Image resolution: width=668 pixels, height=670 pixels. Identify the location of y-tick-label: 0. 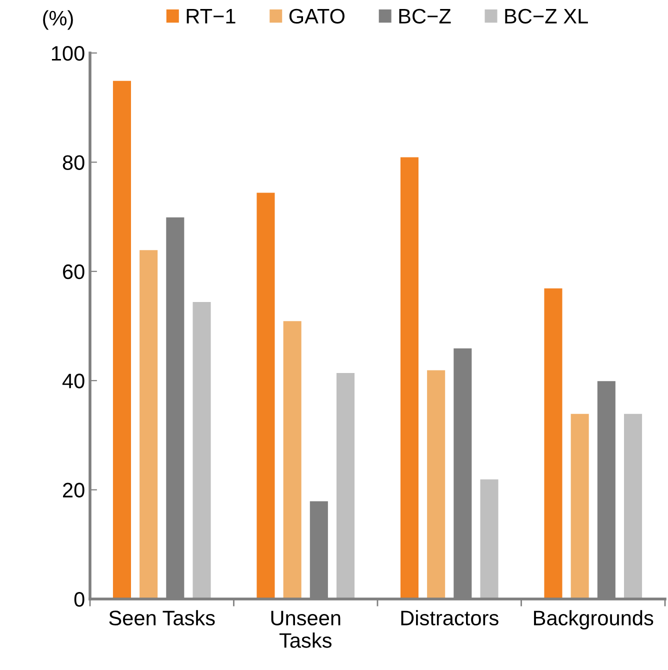
(79, 599).